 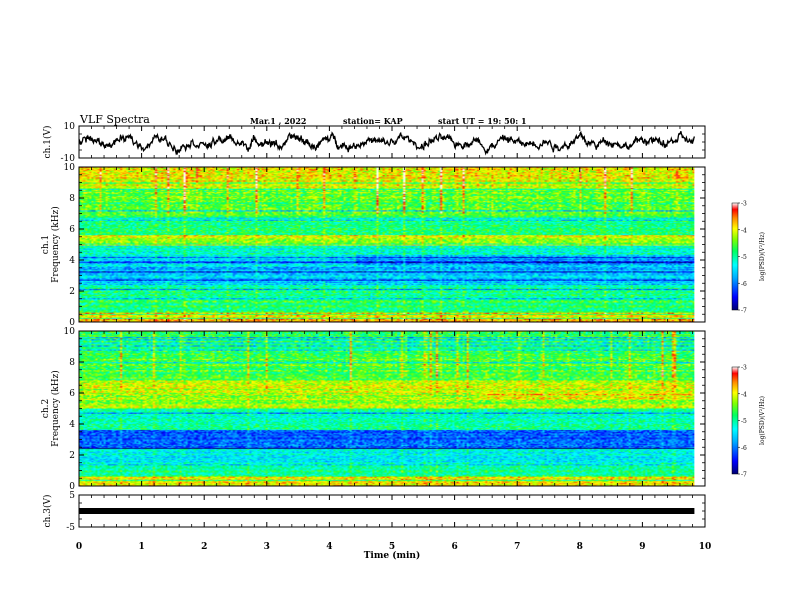 I want to click on ch1-spectrogram-colorbar-tick: -3, so click(x=744, y=204).